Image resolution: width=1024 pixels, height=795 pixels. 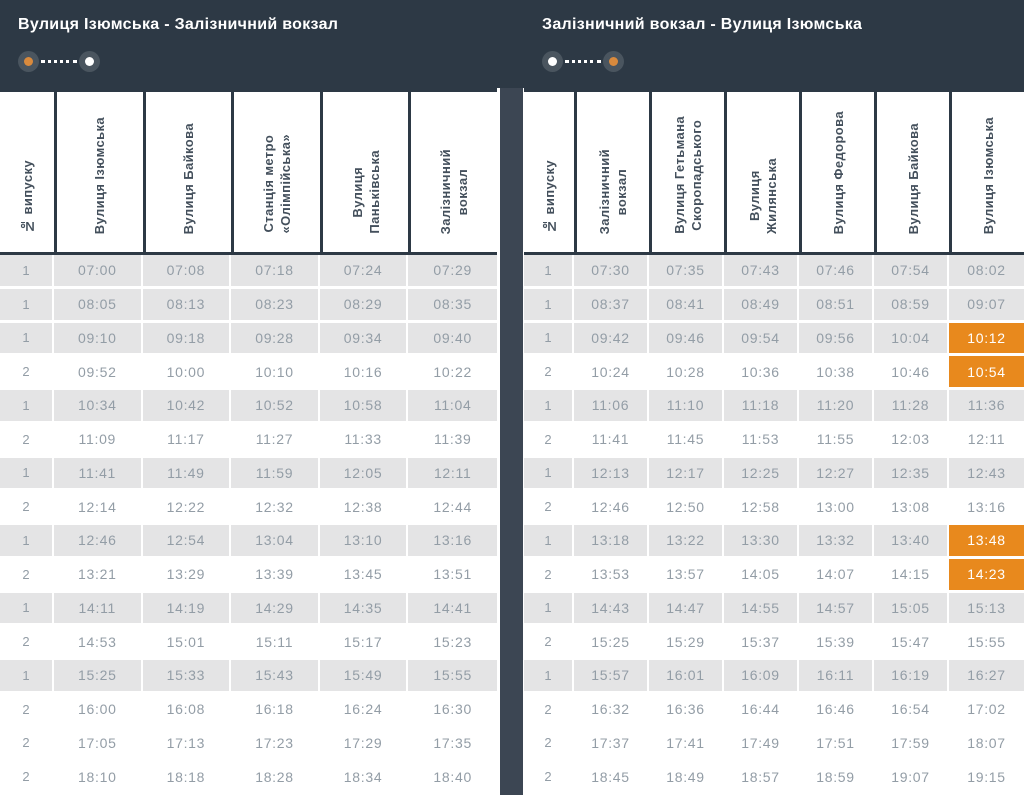 What do you see at coordinates (187, 575) in the screenshot?
I see `time-cell: 13:29` at bounding box center [187, 575].